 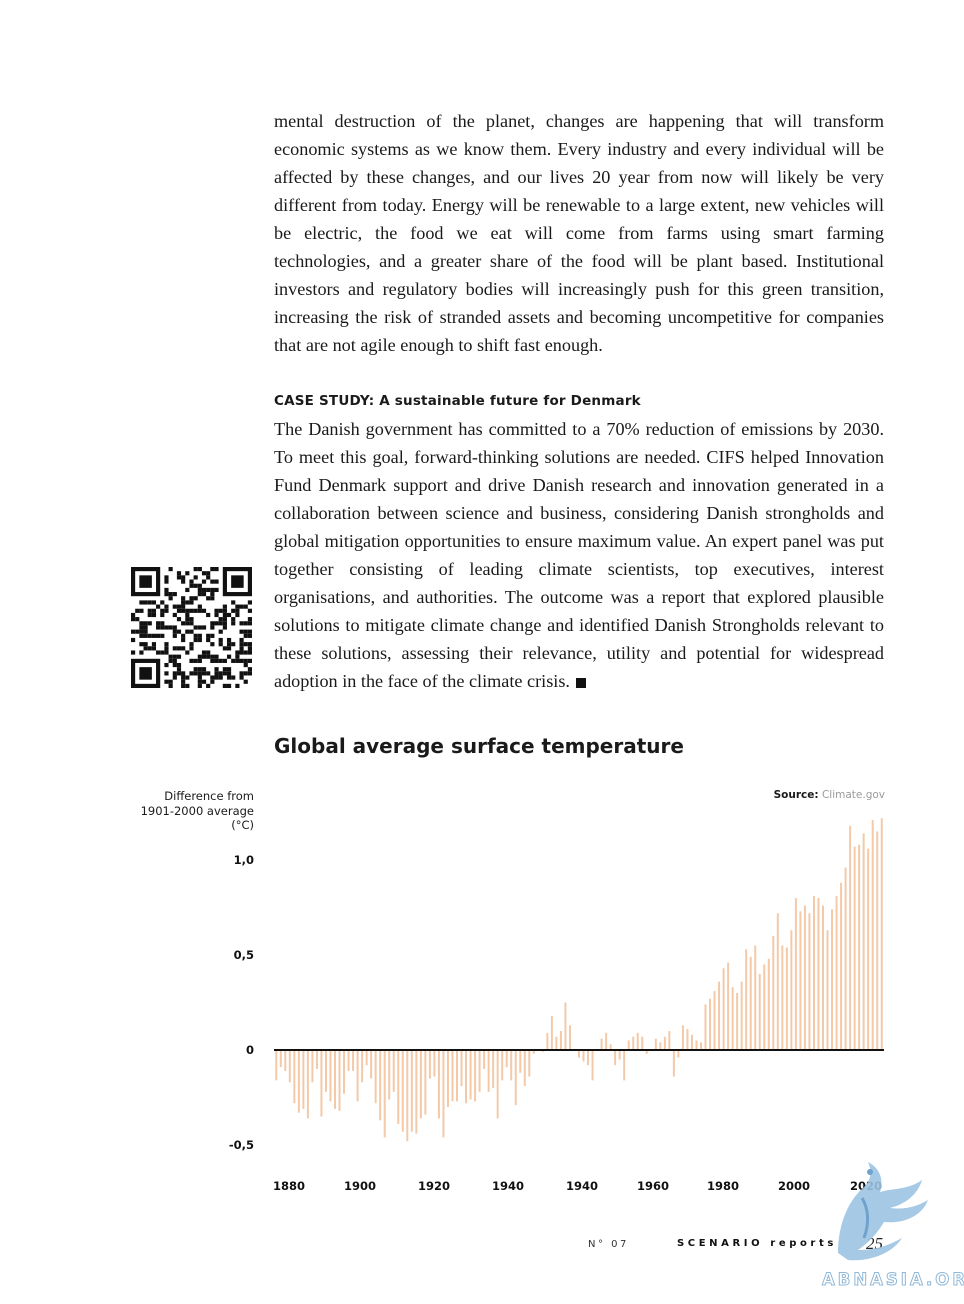 What do you see at coordinates (244, 955) in the screenshot?
I see `y-tick-label: 0,5` at bounding box center [244, 955].